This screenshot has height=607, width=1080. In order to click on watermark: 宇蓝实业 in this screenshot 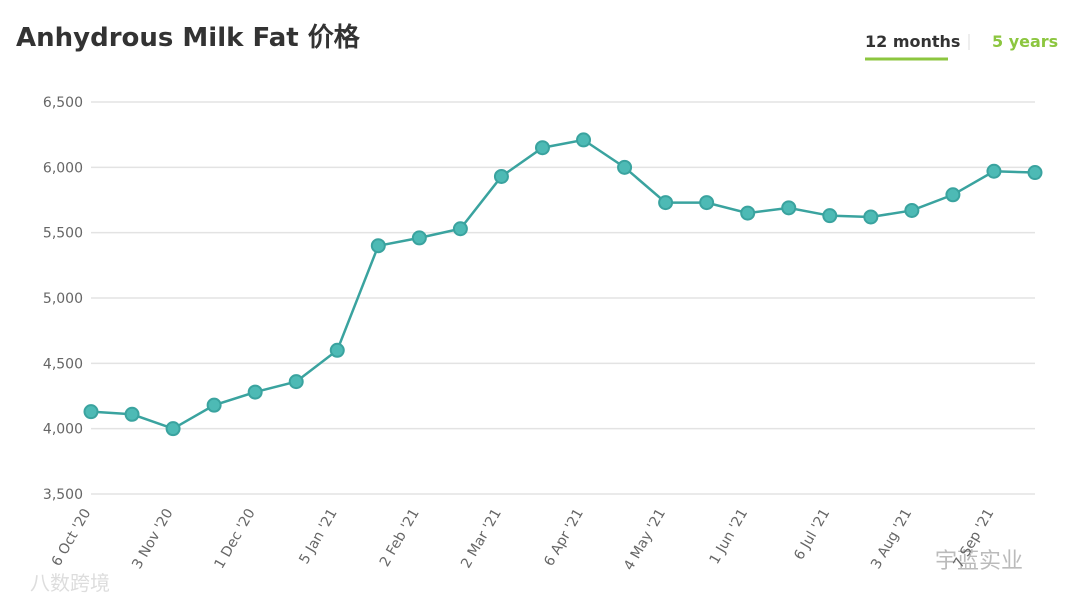, I will do `click(979, 561)`.